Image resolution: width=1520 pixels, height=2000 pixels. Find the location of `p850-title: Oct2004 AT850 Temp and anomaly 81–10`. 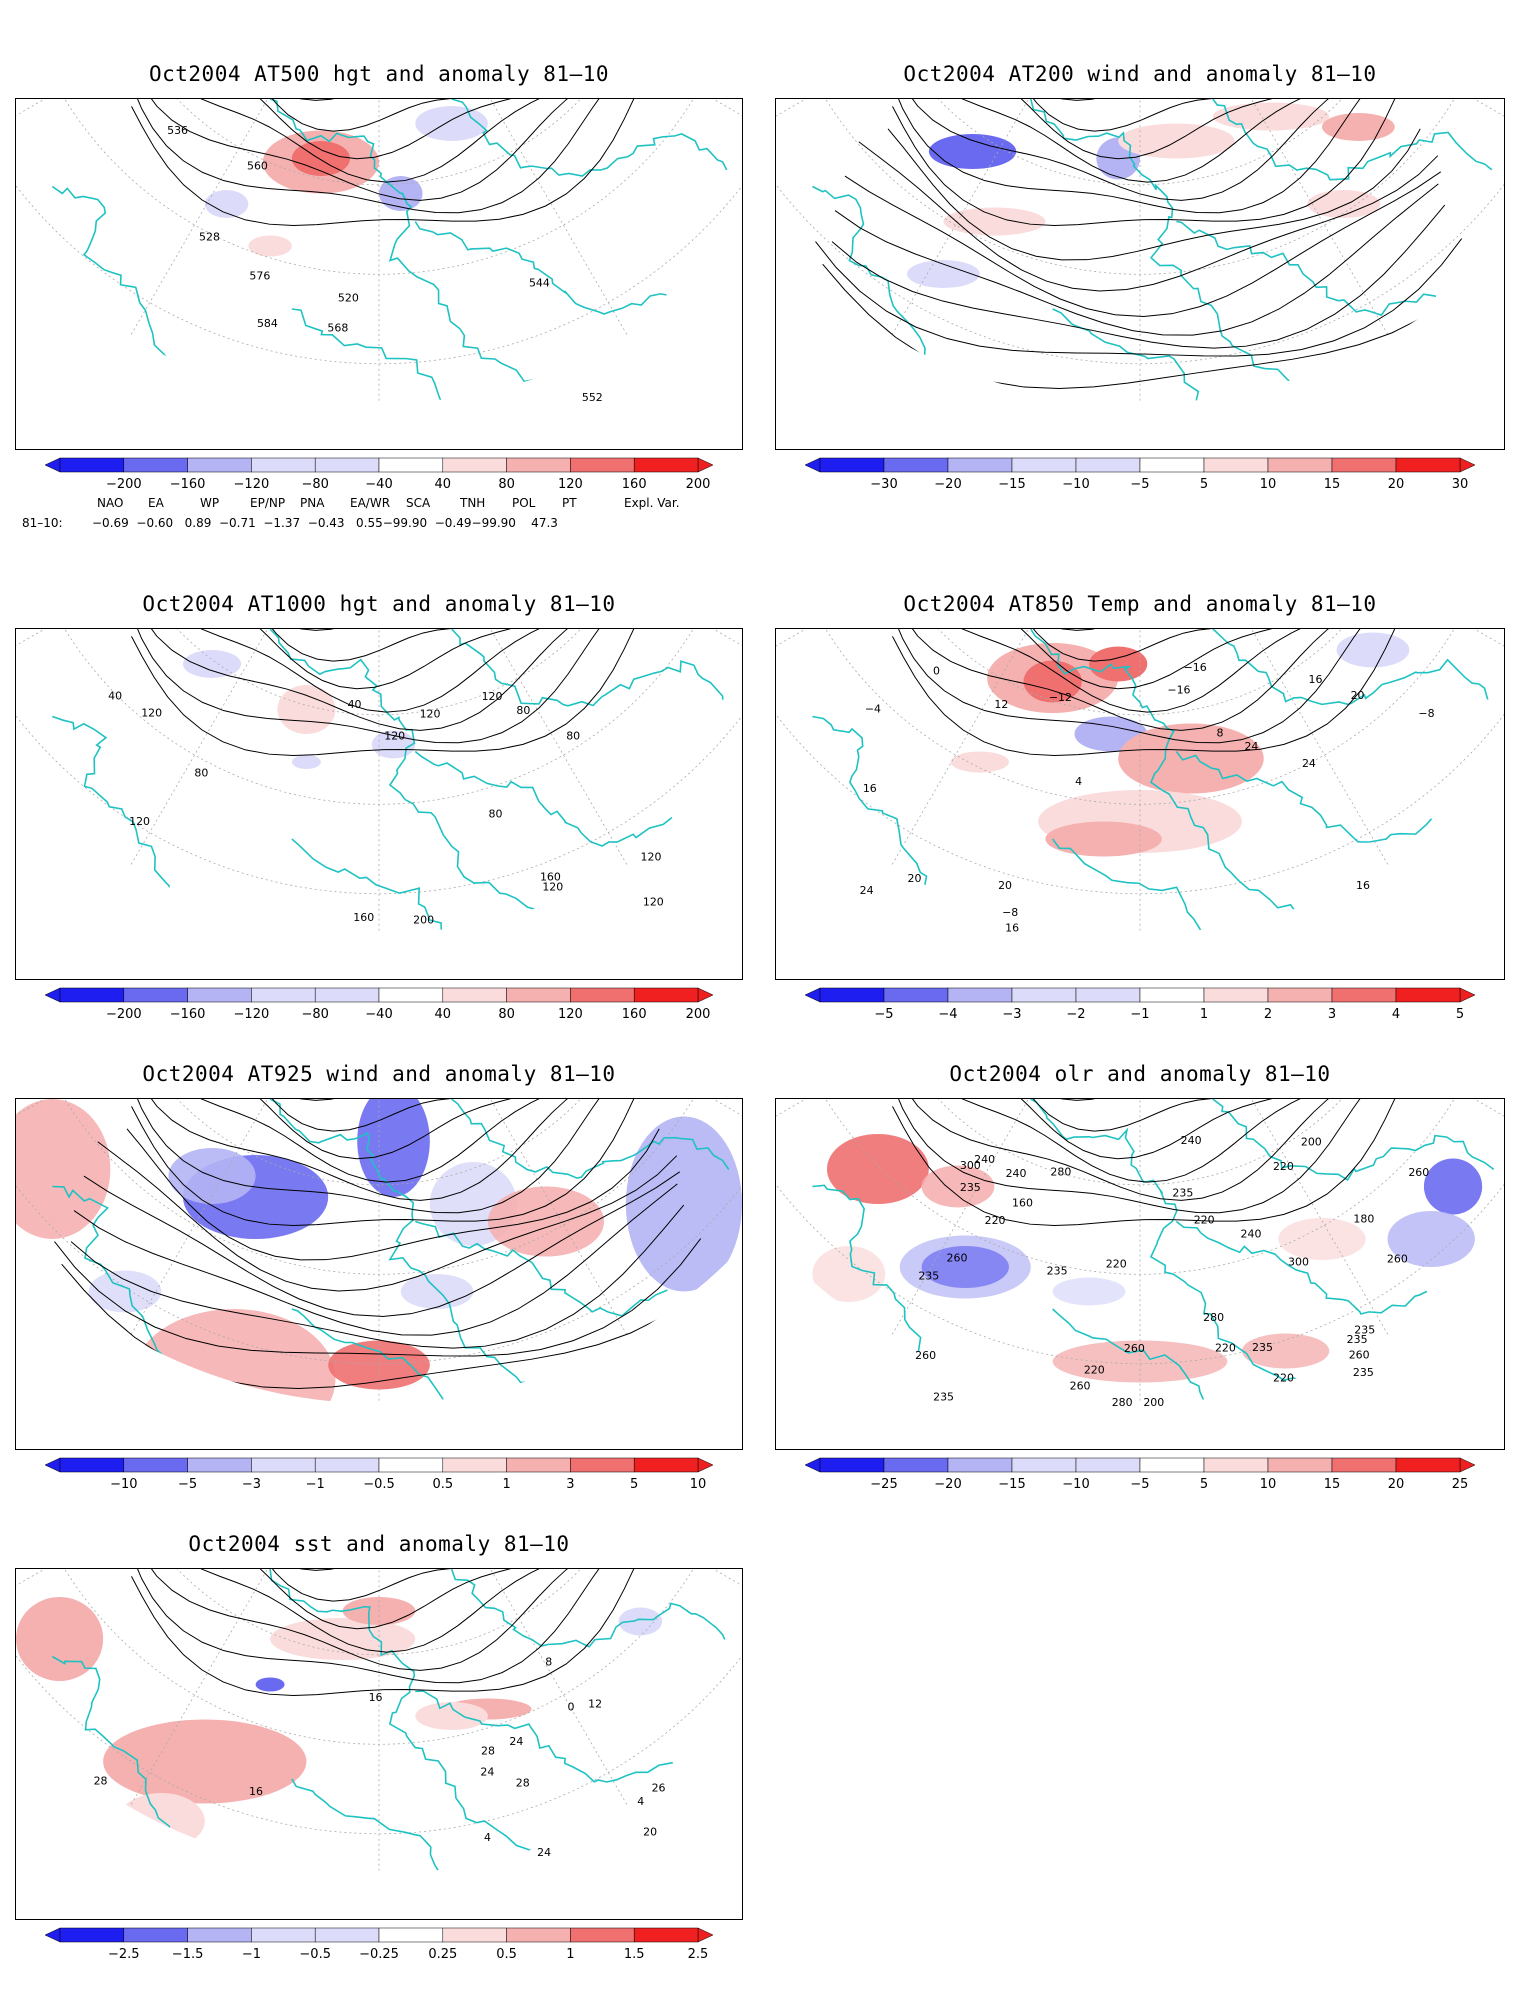

p850-title: Oct2004 AT850 Temp and anomaly 81–10 is located at coordinates (1140, 604).